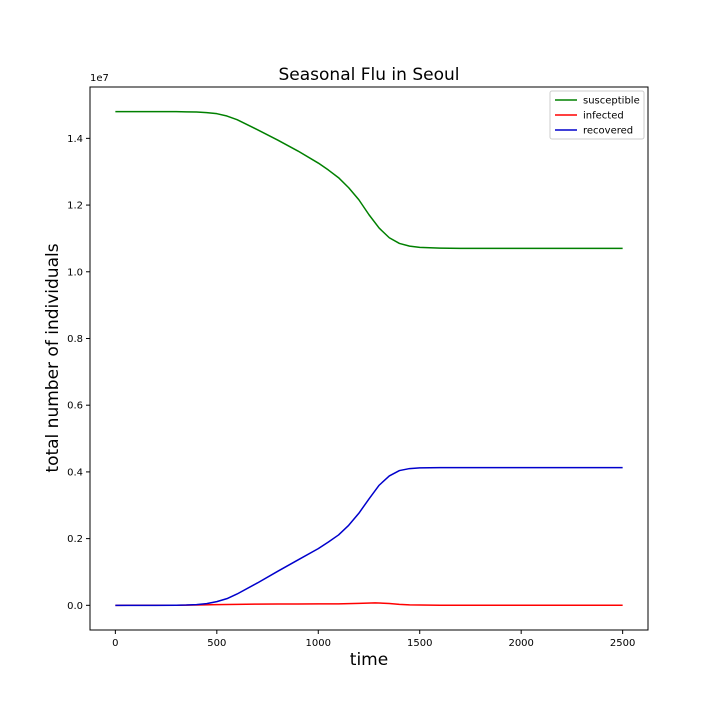 This screenshot has width=720, height=720. I want to click on x-tick-label: 500, so click(216, 643).